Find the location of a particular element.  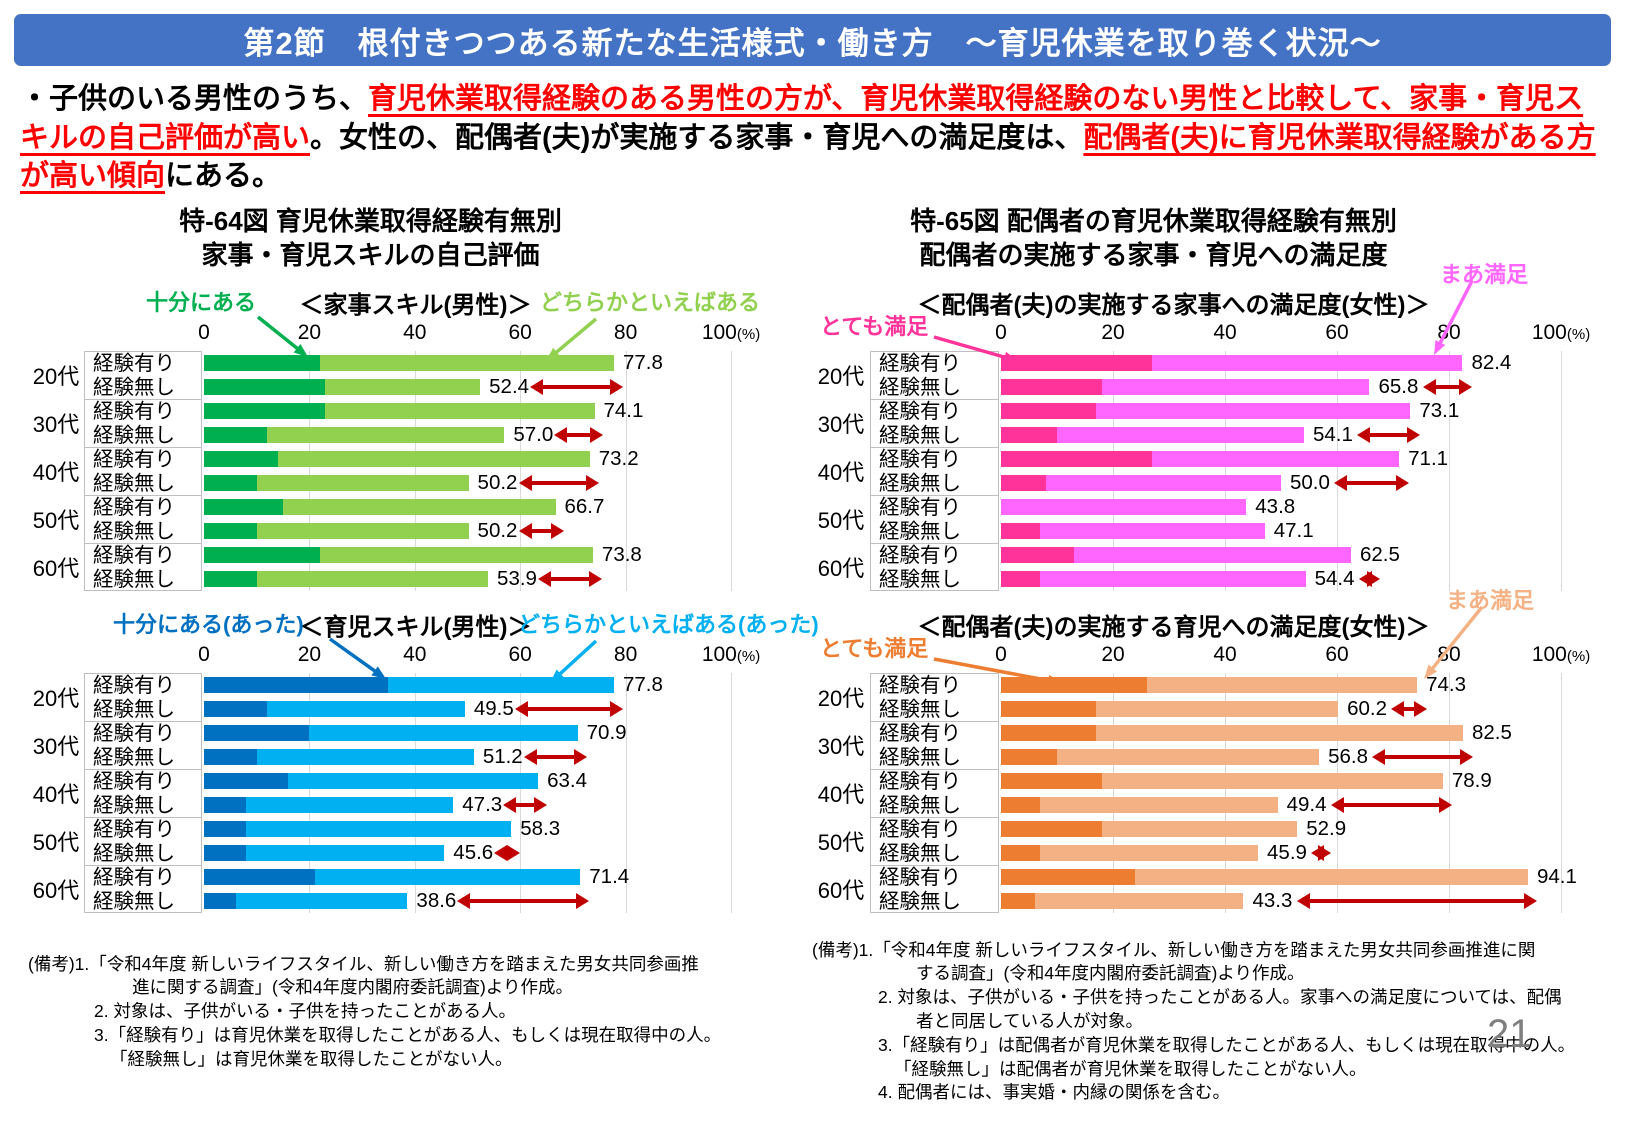

label-cell-40代: 経験有り 経験無し is located at coordinates (143, 794).